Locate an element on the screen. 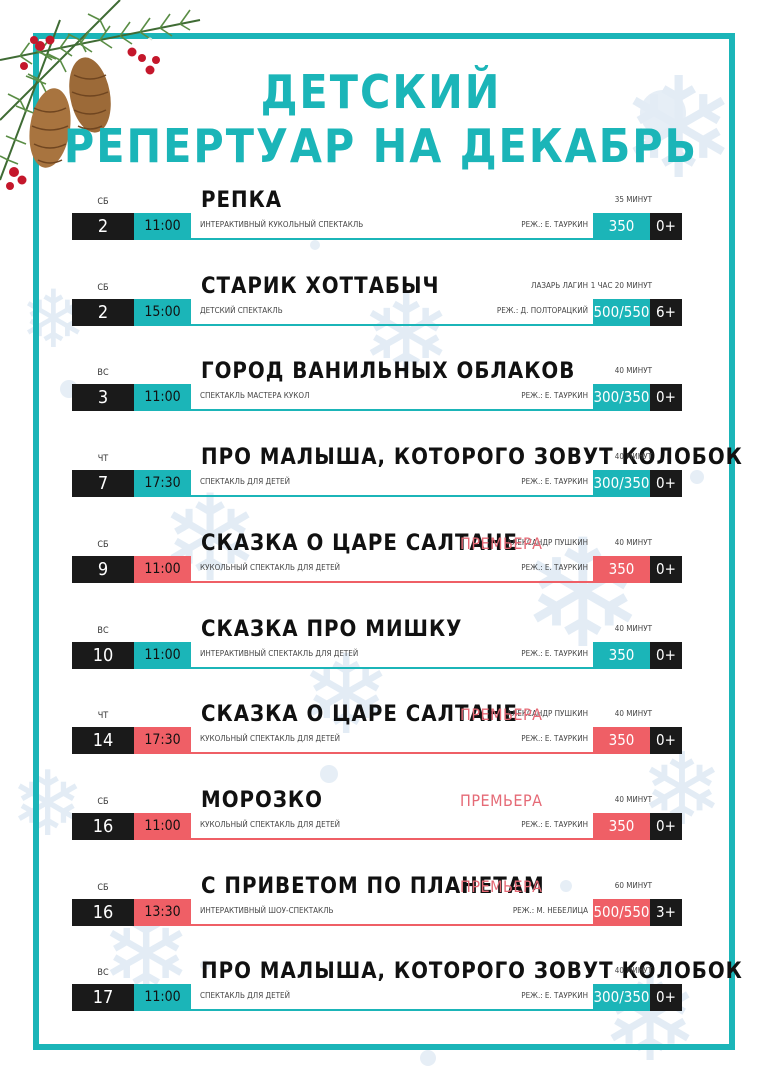 This screenshot has width=762, height=1089. date-badge: 7 is located at coordinates (103, 484).